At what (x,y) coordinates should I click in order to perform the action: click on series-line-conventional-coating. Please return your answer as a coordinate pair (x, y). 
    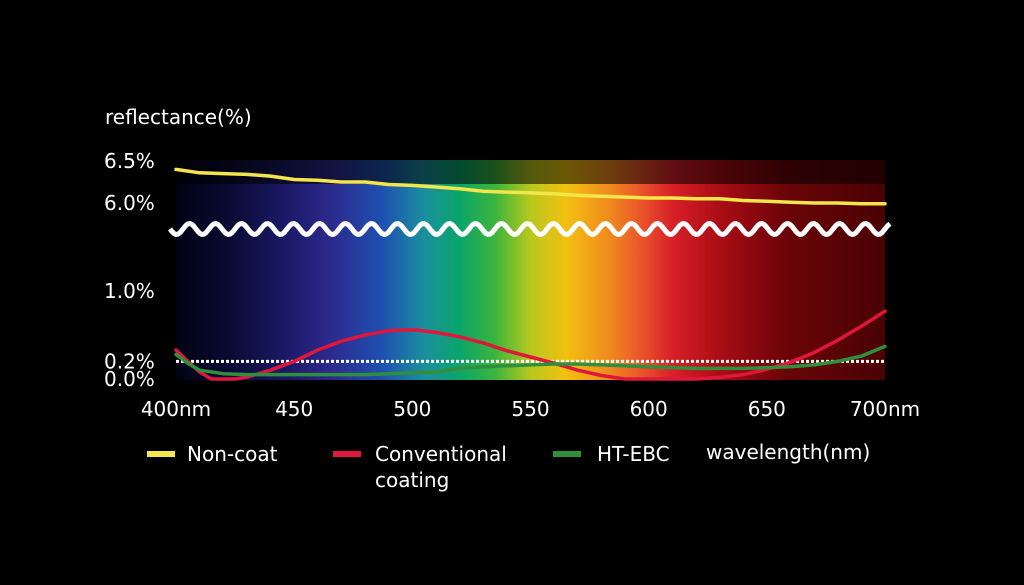
    Looking at the image, I should click on (530, 345).